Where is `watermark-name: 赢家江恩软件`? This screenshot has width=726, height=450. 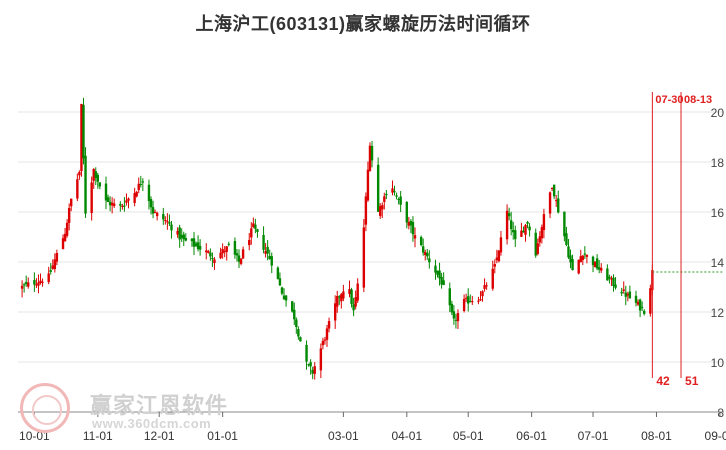
watermark-name: 赢家江恩软件 is located at coordinates (159, 405).